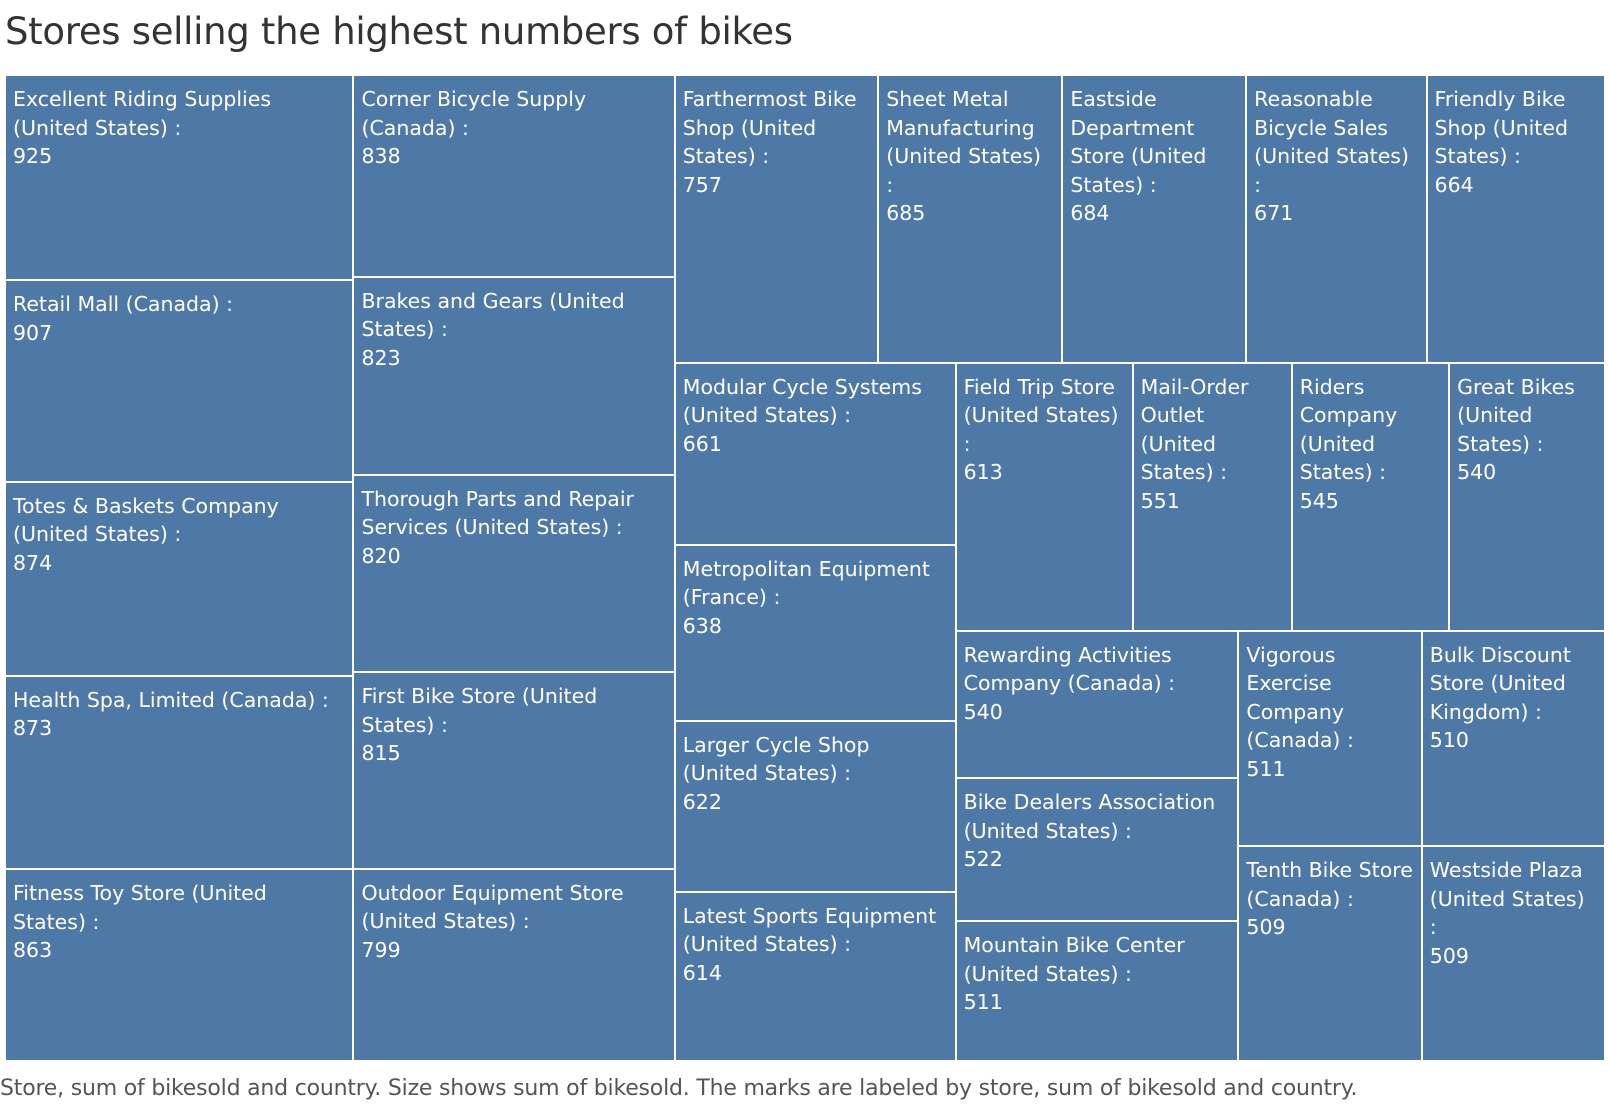 The width and height of the screenshot is (1610, 1108). What do you see at coordinates (1501, 127) in the screenshot?
I see `tile-store-name: Friendly Bike Shop (United States) :` at bounding box center [1501, 127].